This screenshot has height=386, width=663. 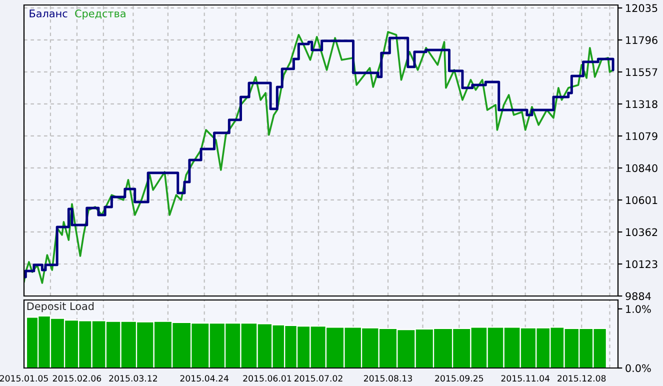 What do you see at coordinates (642, 8) in the screenshot?
I see `y-tick-label: 12035` at bounding box center [642, 8].